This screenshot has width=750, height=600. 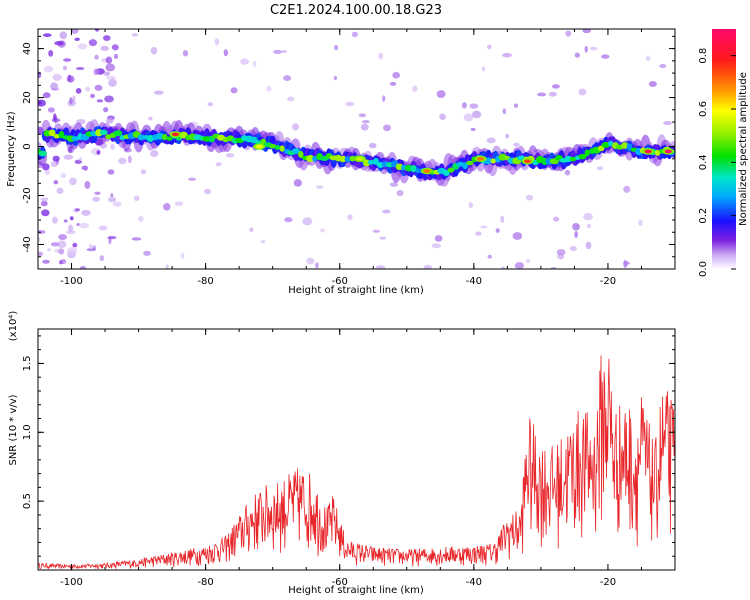 What do you see at coordinates (703, 109) in the screenshot?
I see `colorbar-tick-label: 0.6` at bounding box center [703, 109].